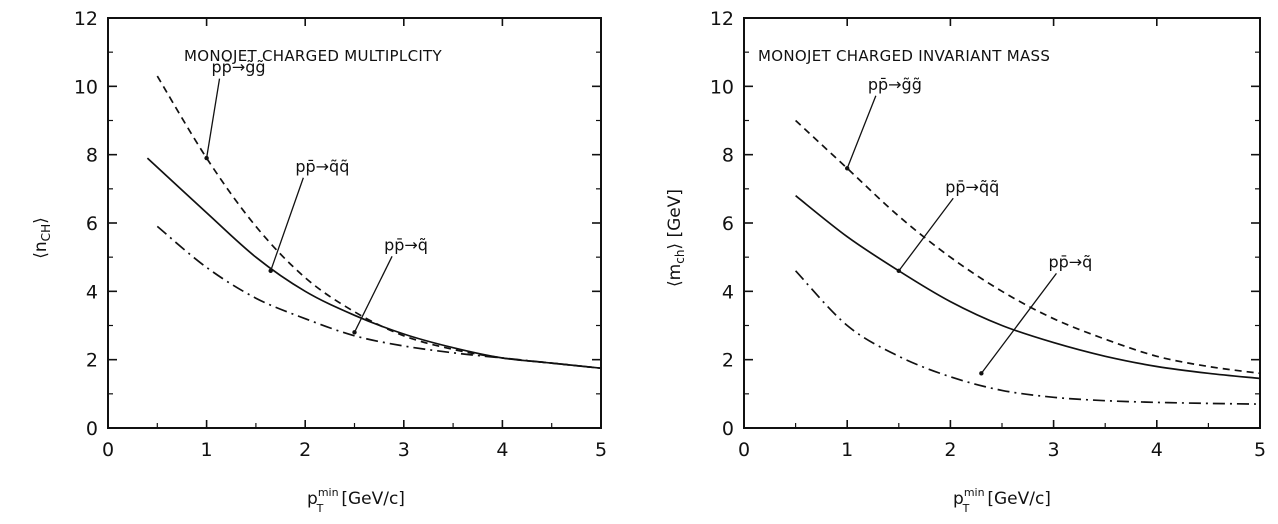  I want to click on y-axis-label-close: ⟩ [GeV], so click(675, 219).